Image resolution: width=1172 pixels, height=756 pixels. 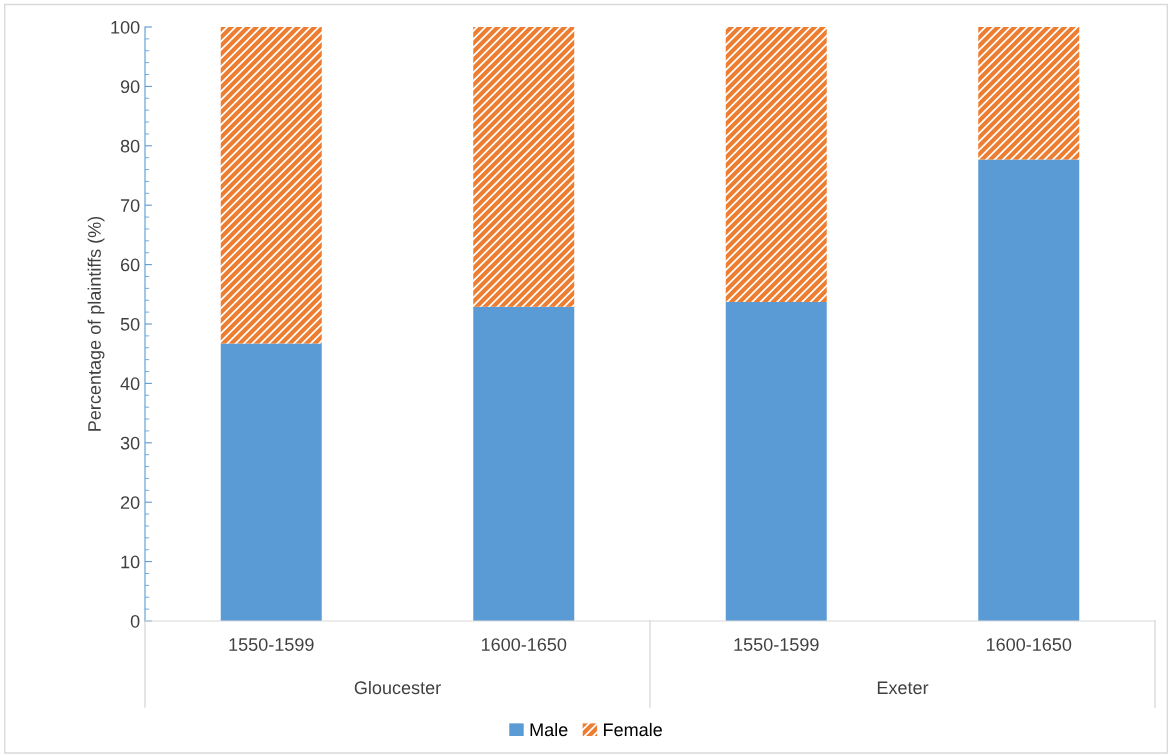 What do you see at coordinates (125, 27) in the screenshot?
I see `y-tick-label: 100` at bounding box center [125, 27].